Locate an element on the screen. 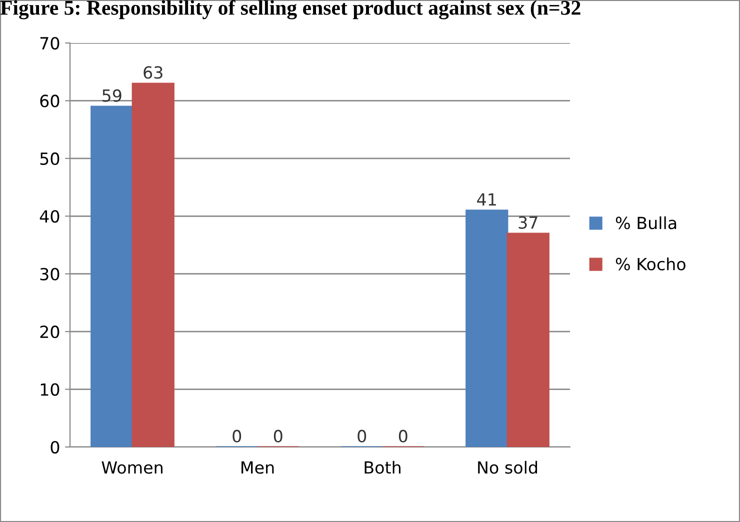 The width and height of the screenshot is (740, 522). legend-label: % Kocho is located at coordinates (651, 264).